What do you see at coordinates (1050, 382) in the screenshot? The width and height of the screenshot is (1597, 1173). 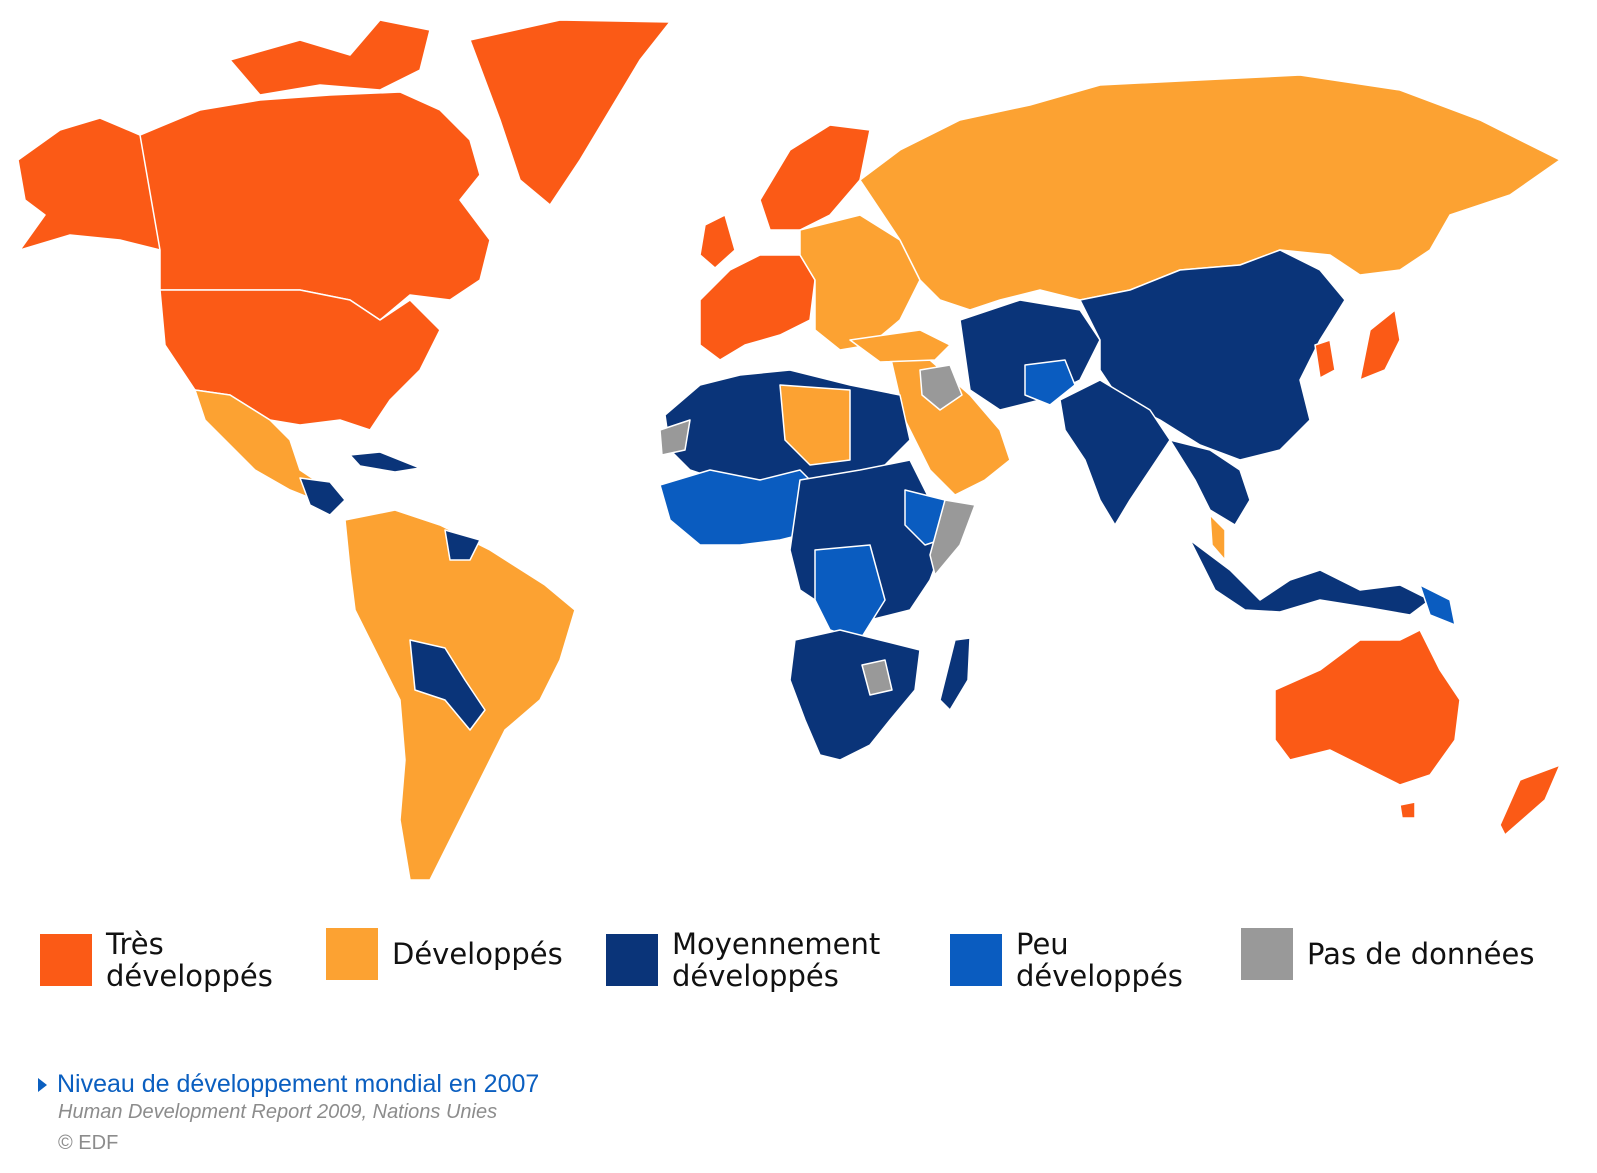 I see `region-afghanistan` at bounding box center [1050, 382].